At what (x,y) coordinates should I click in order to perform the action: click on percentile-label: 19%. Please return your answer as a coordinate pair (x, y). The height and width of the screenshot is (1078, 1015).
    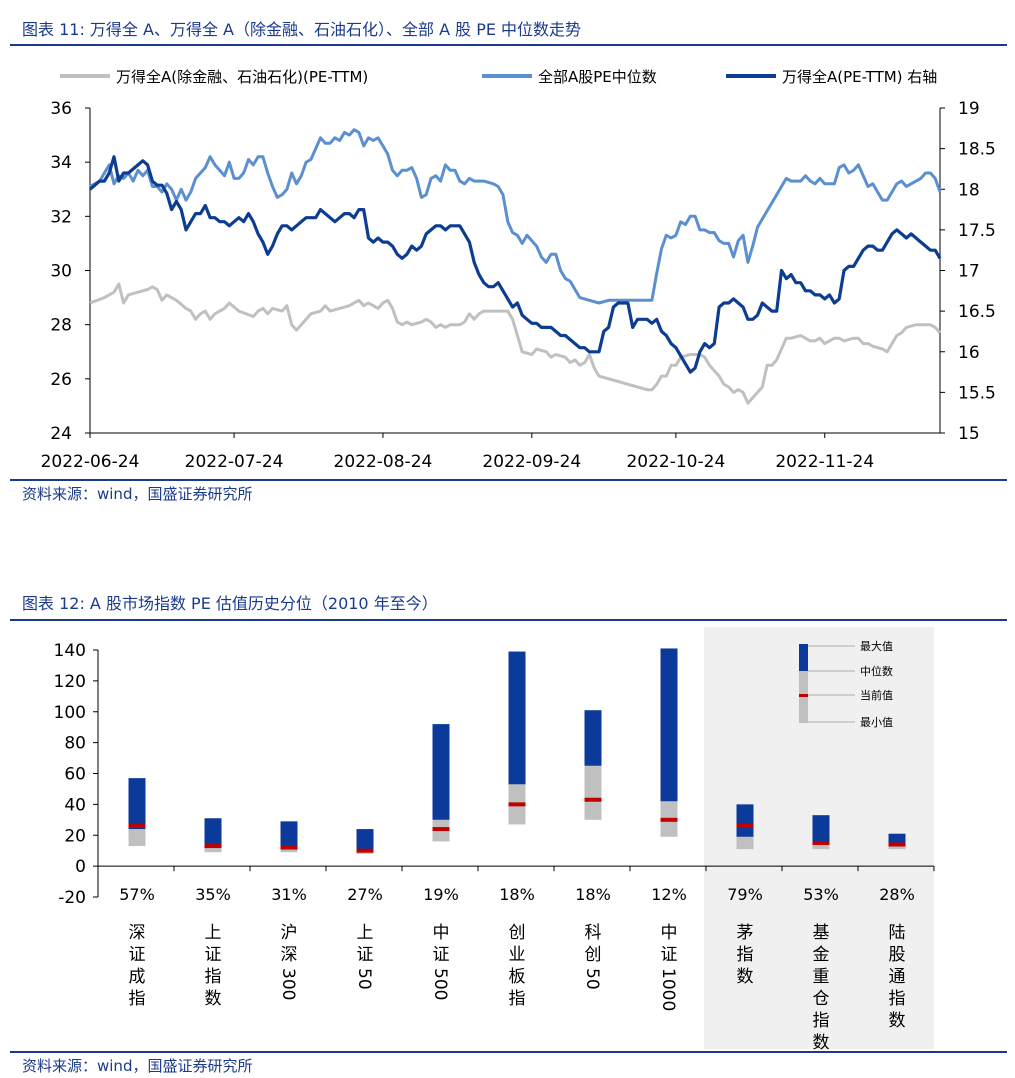
    Looking at the image, I should click on (441, 894).